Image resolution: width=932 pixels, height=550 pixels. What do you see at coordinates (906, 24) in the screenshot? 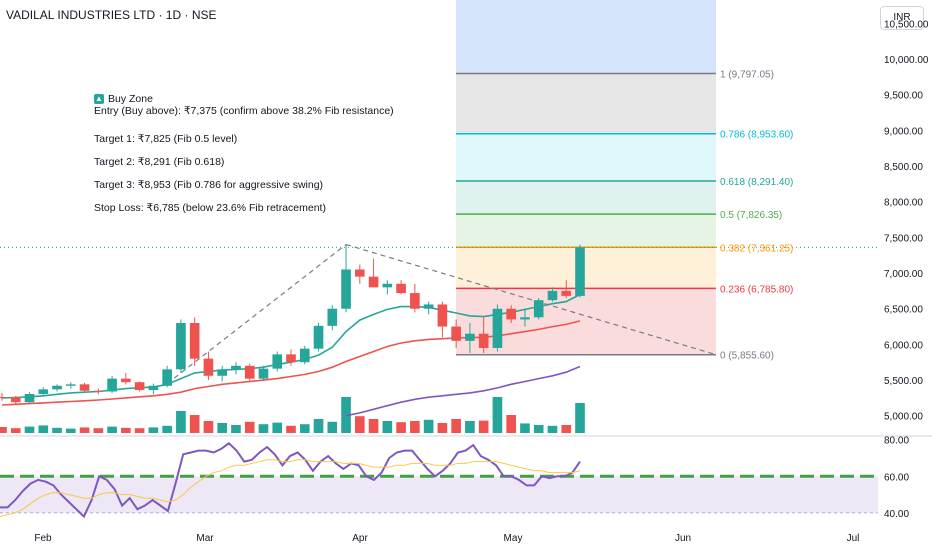
I see `price-tick-label: 10,500.00` at bounding box center [906, 24].